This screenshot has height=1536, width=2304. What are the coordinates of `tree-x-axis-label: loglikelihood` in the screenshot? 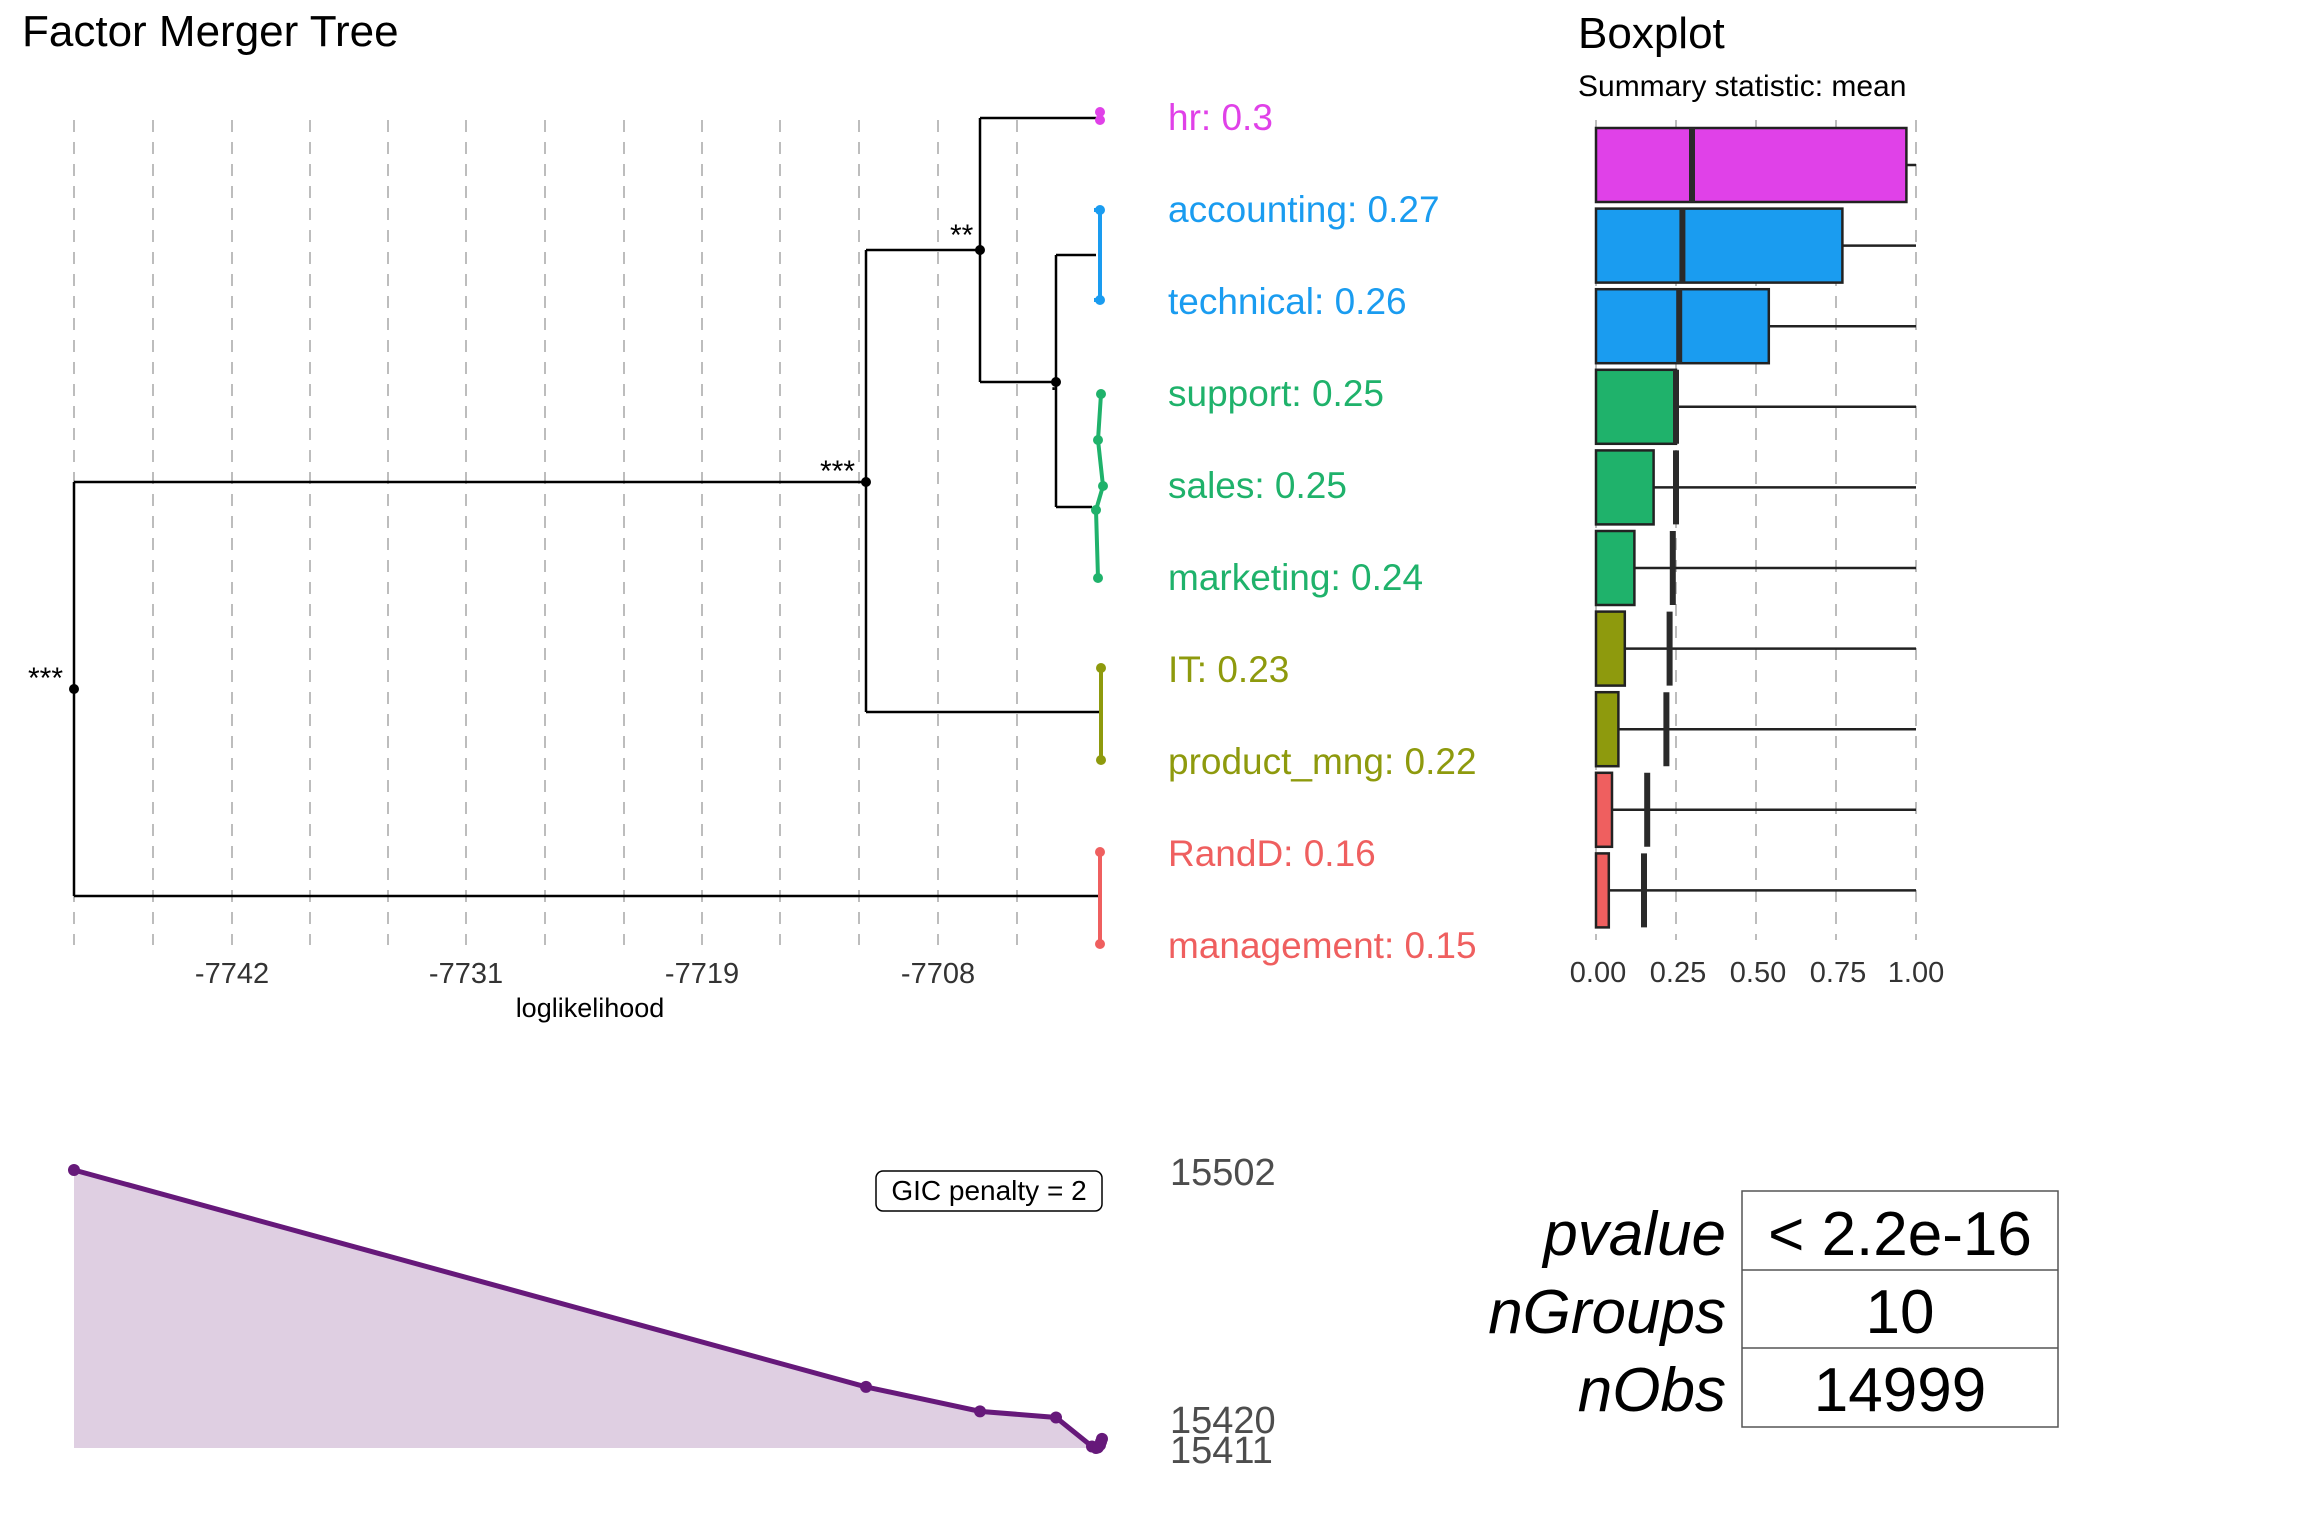 It's located at (590, 1008).